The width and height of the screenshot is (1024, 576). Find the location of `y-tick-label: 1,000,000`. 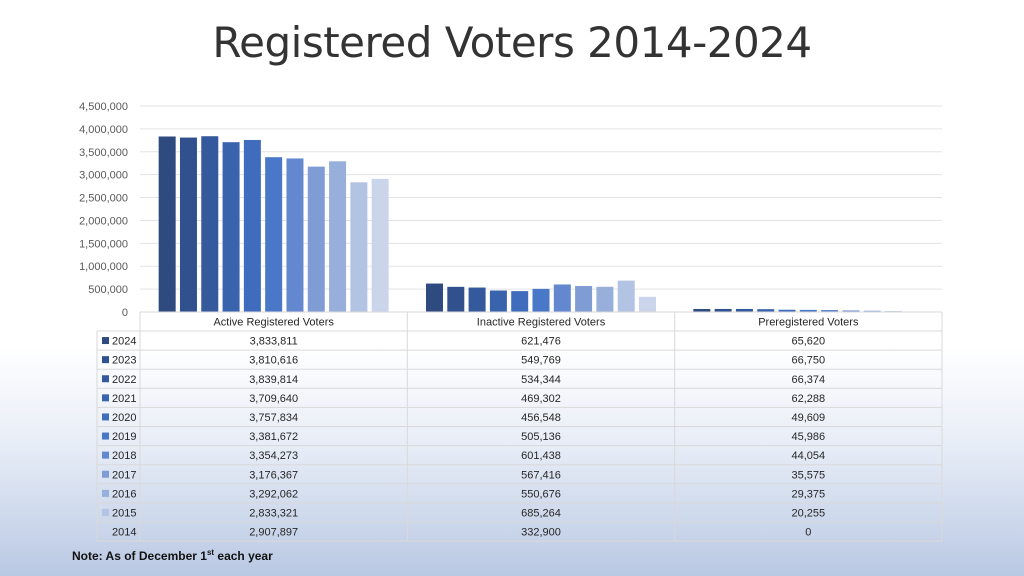

y-tick-label: 1,000,000 is located at coordinates (103, 267).